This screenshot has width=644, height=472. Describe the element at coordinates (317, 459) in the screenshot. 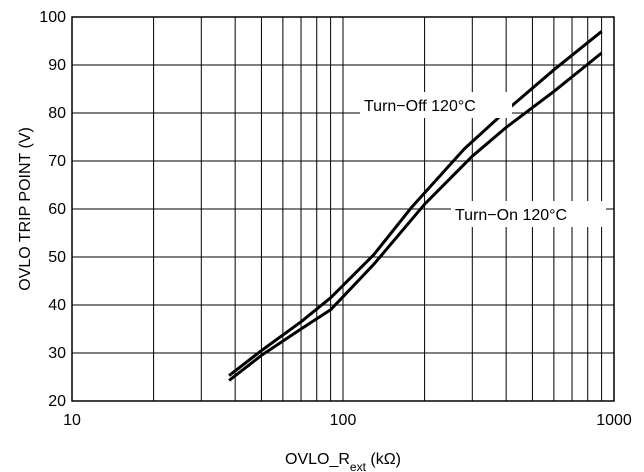

I see `x-axis-title-main: OVLO_R` at that location.